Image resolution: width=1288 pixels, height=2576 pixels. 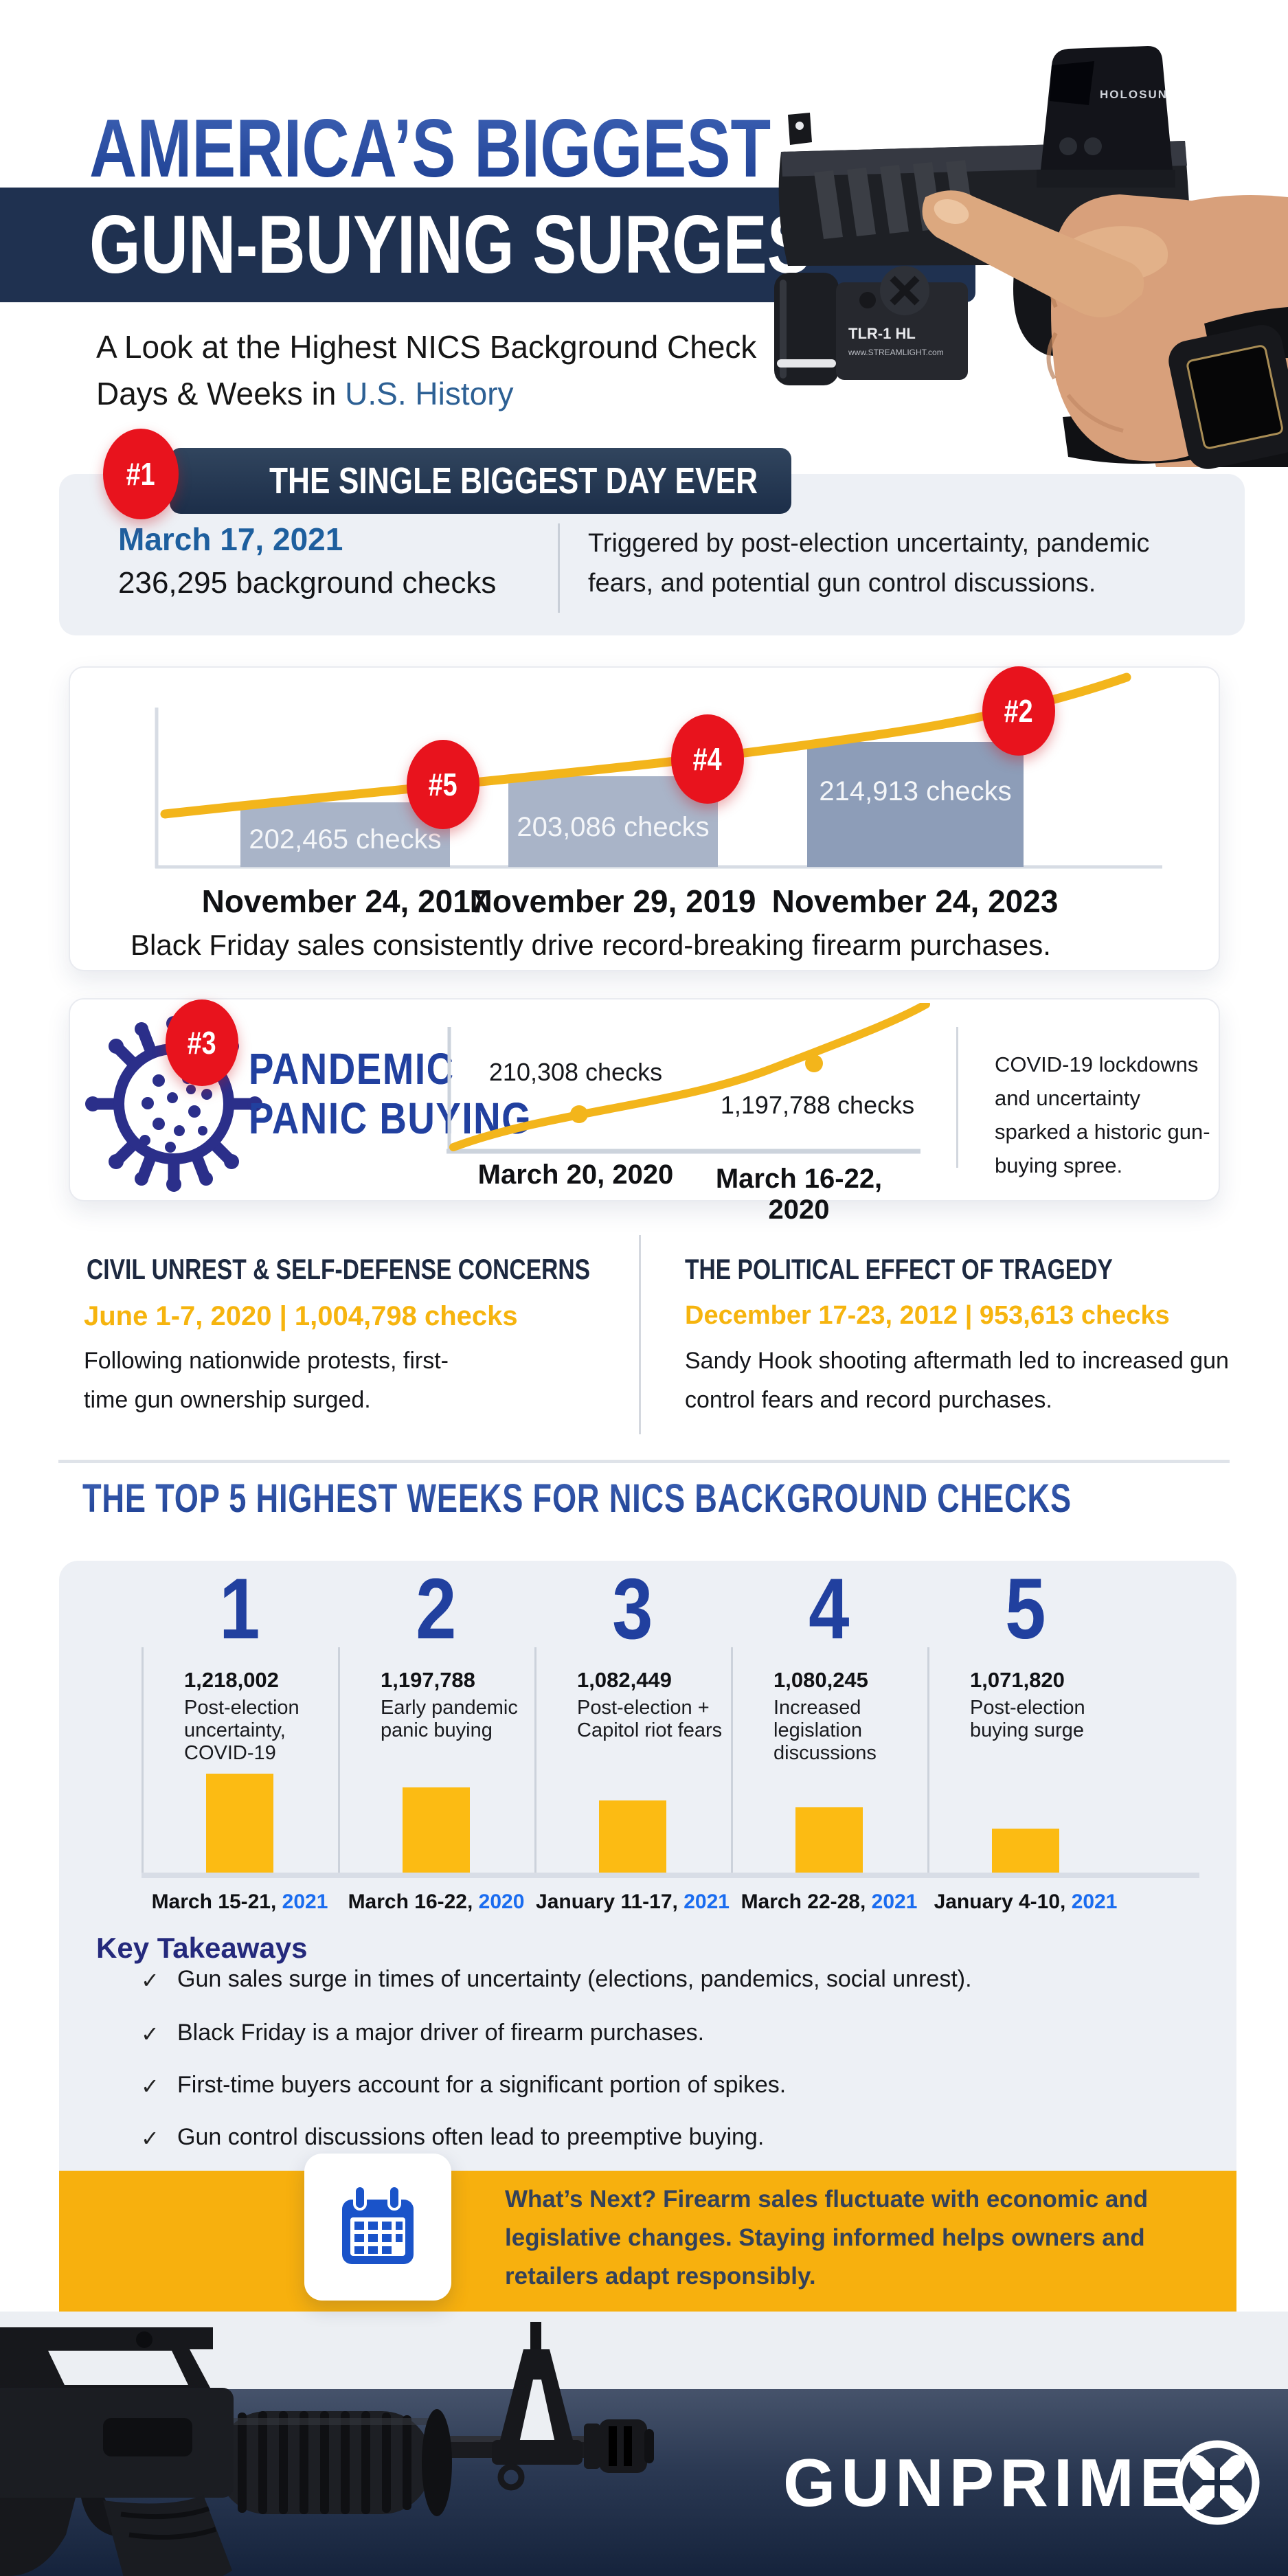 What do you see at coordinates (957, 1097) in the screenshot?
I see `pandemic-divider` at bounding box center [957, 1097].